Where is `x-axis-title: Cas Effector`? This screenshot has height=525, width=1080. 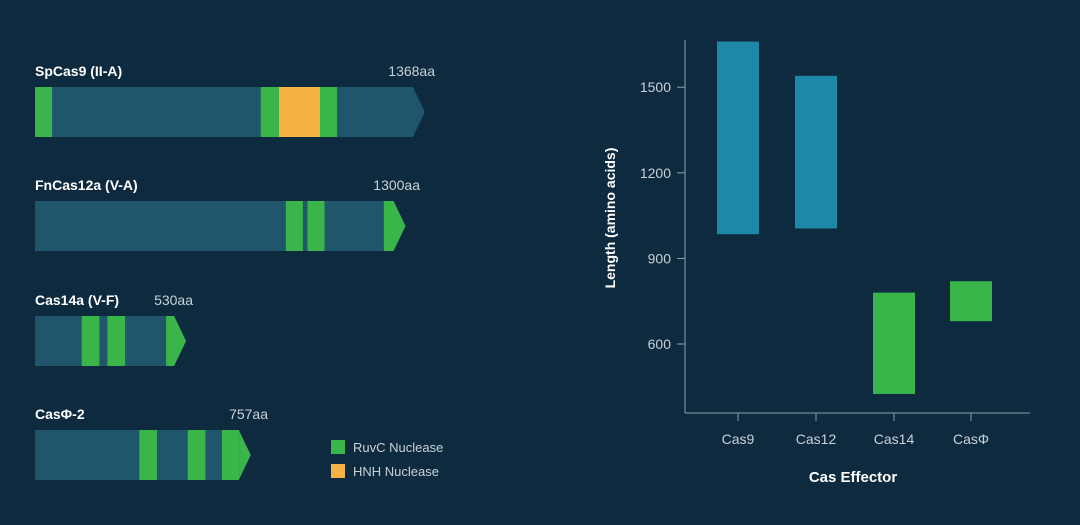
x-axis-title: Cas Effector is located at coordinates (853, 477).